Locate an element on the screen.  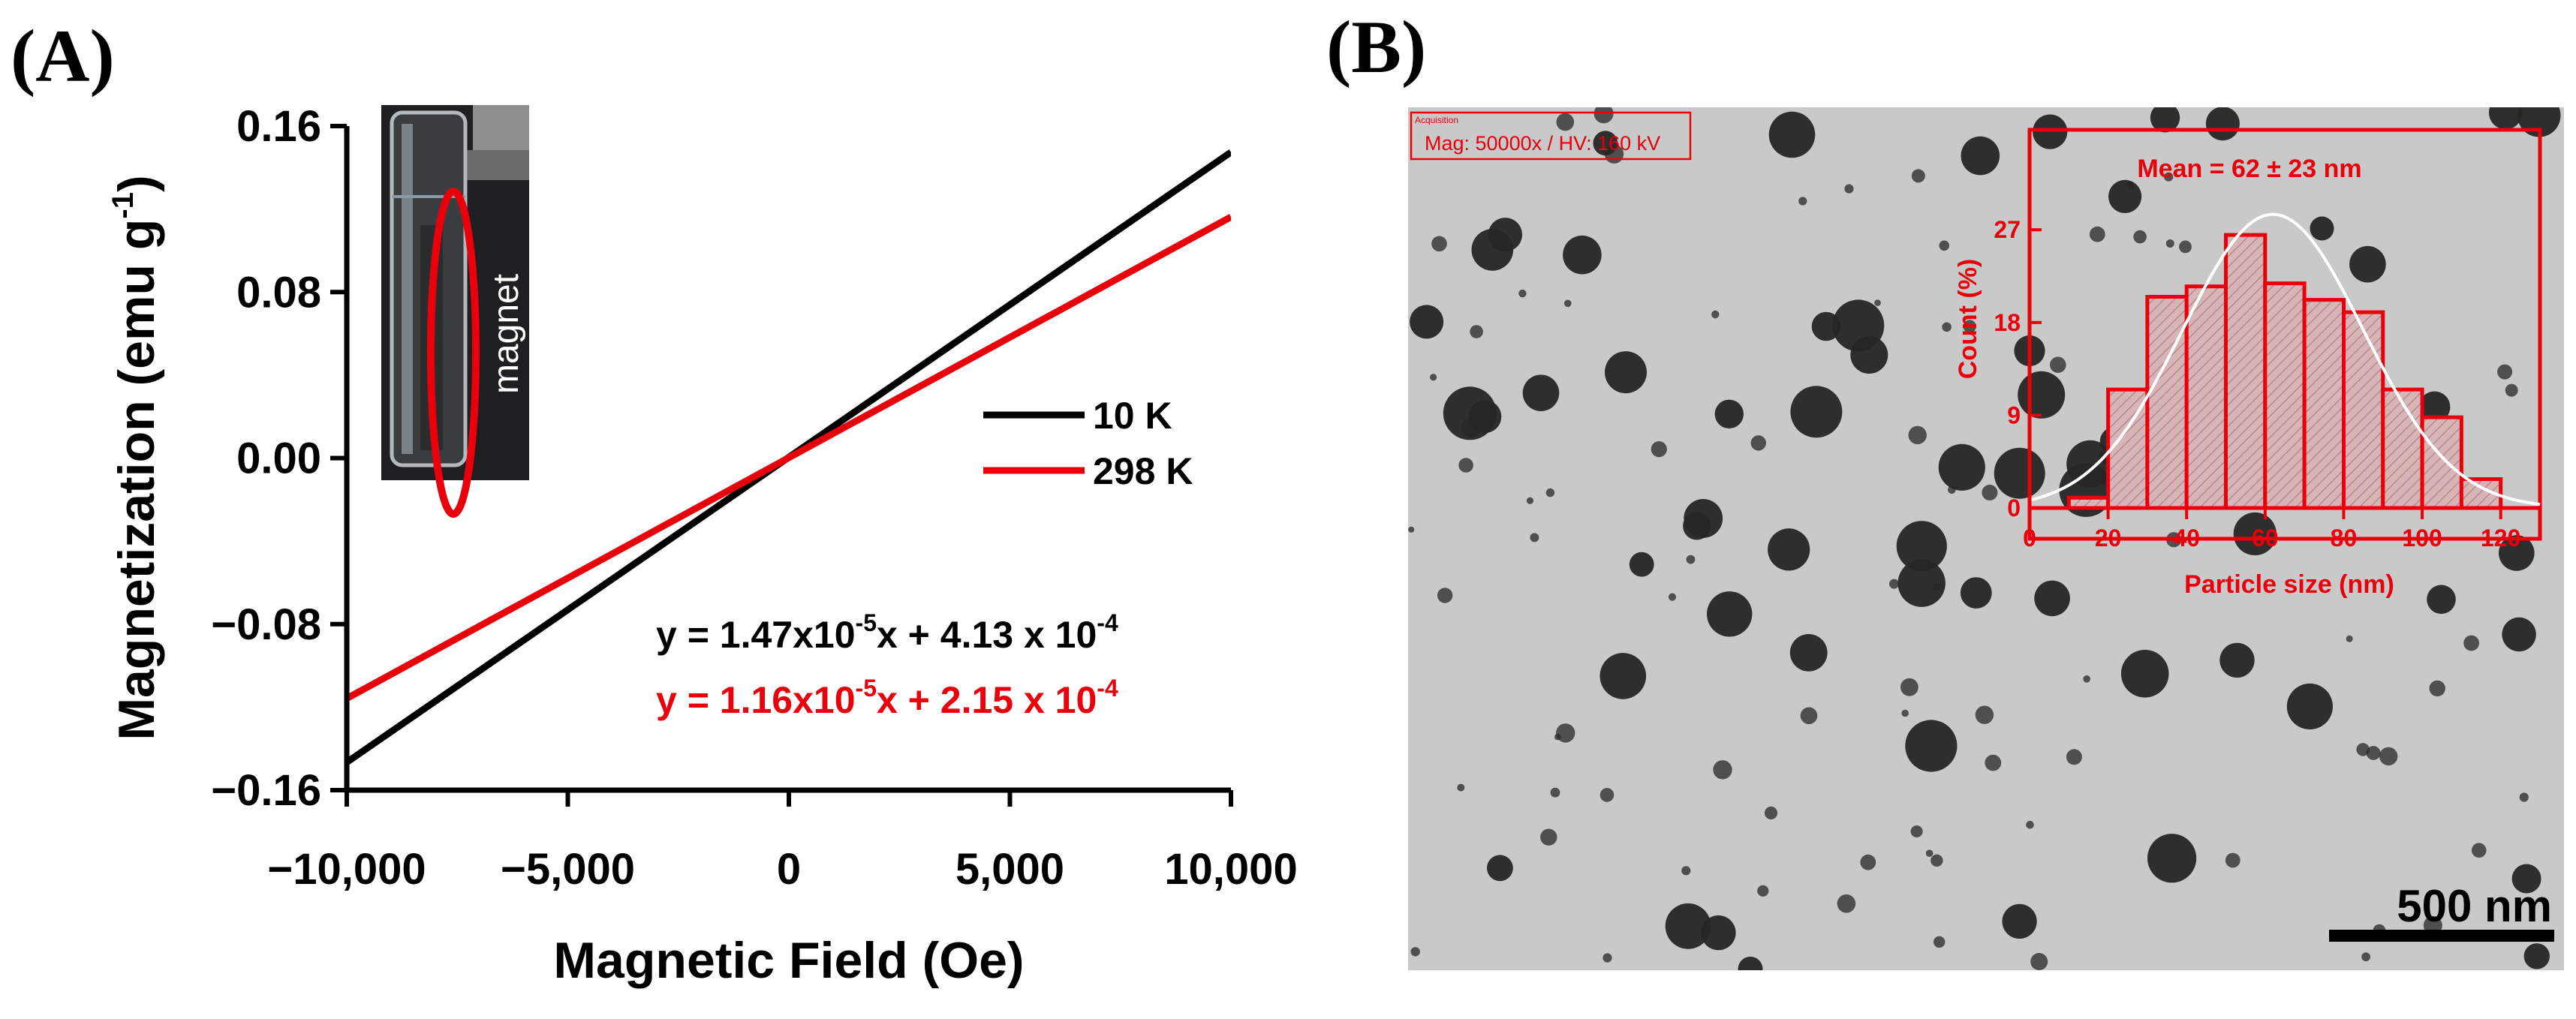
scale-bar: 500 nm is located at coordinates (2441, 911).